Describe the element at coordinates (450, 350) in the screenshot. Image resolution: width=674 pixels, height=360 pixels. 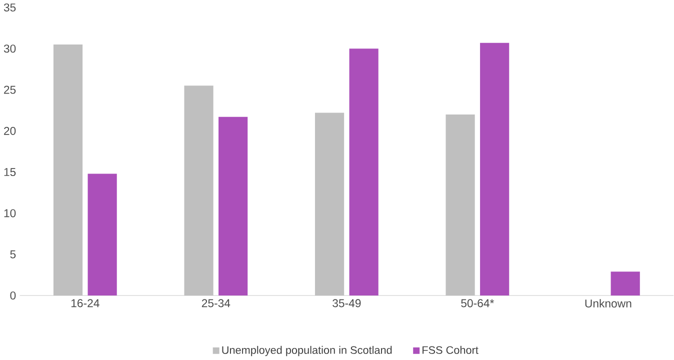
I see `legend-label: FSS Cohort` at that location.